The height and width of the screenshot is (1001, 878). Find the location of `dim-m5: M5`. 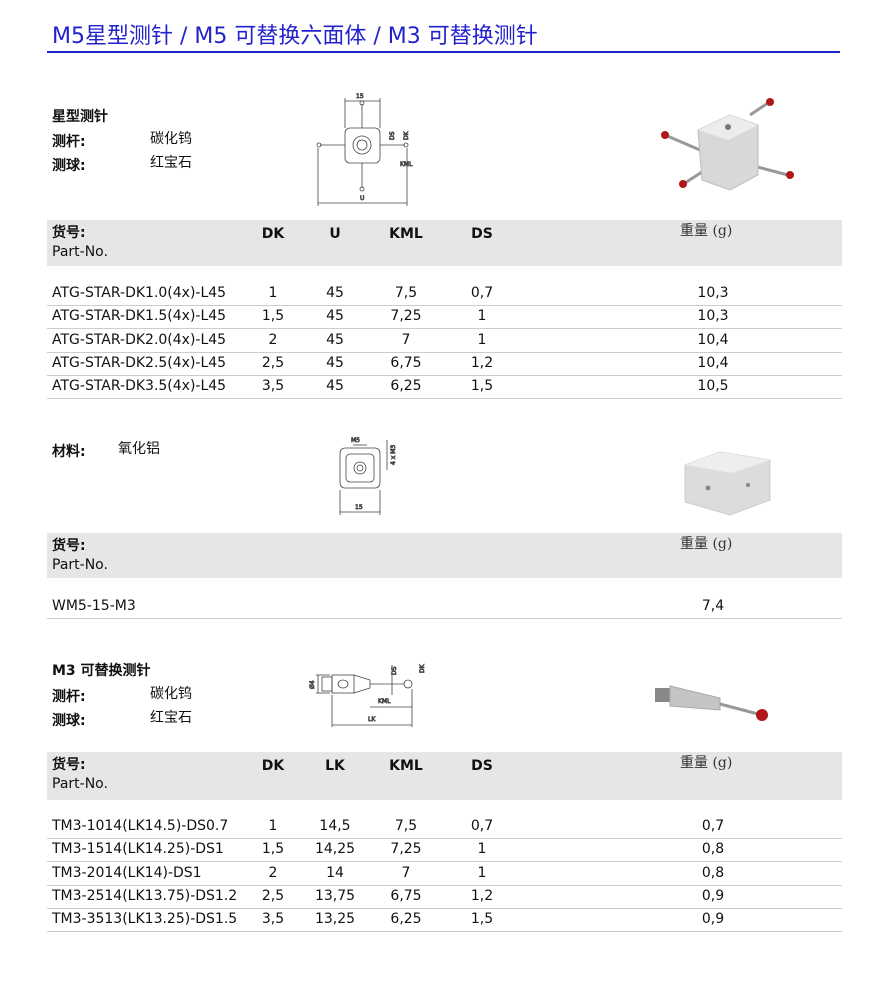

dim-m5: M5 is located at coordinates (355, 440).